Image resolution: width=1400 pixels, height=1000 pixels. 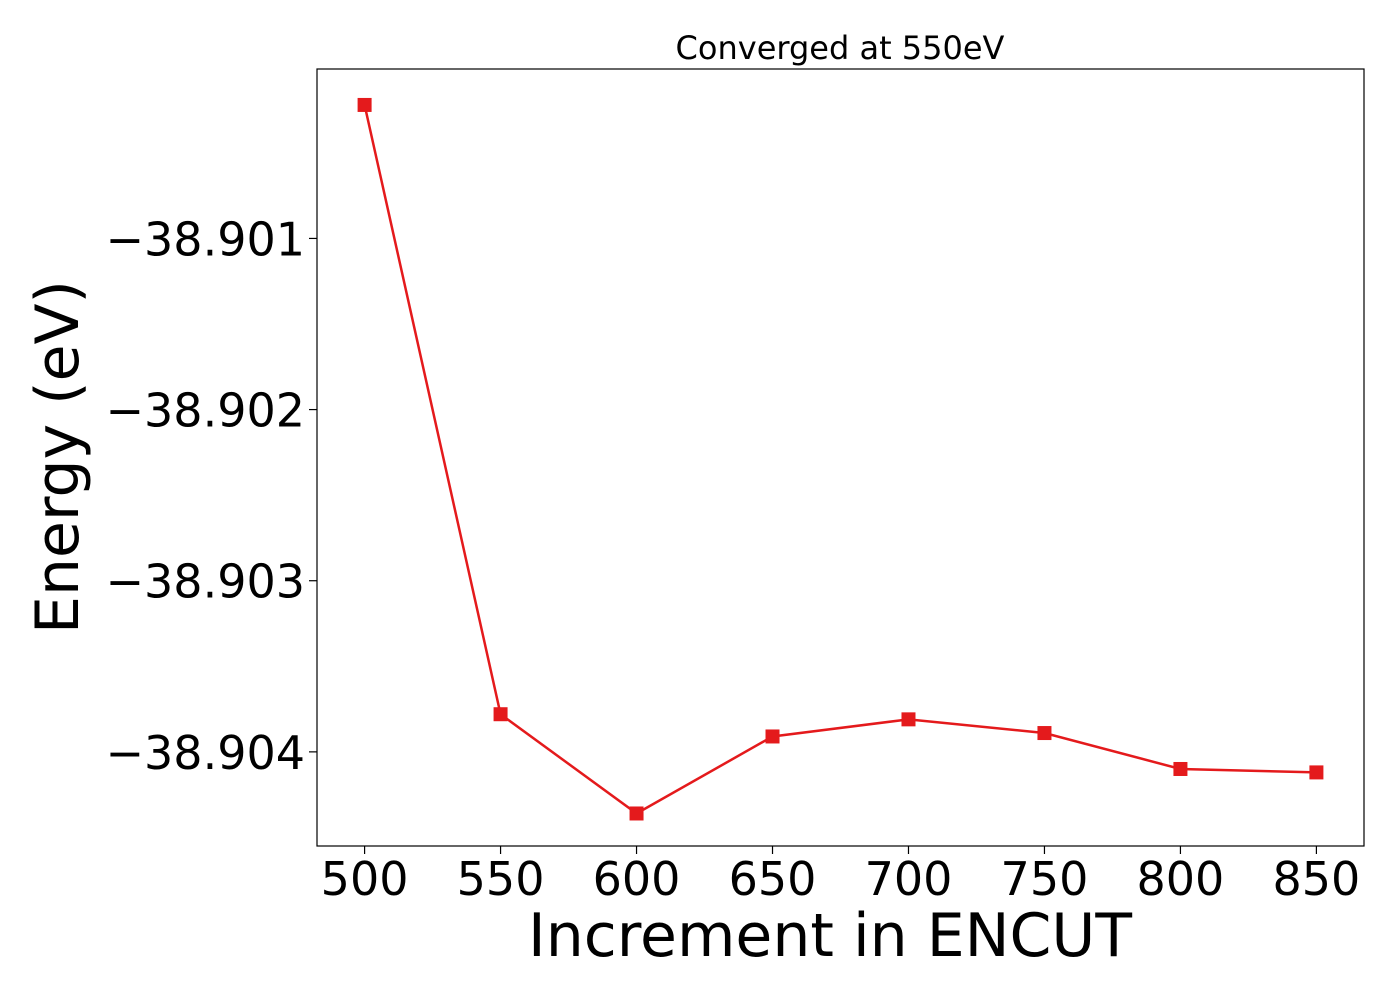 I want to click on x-tick-label: 550, so click(x=501, y=879).